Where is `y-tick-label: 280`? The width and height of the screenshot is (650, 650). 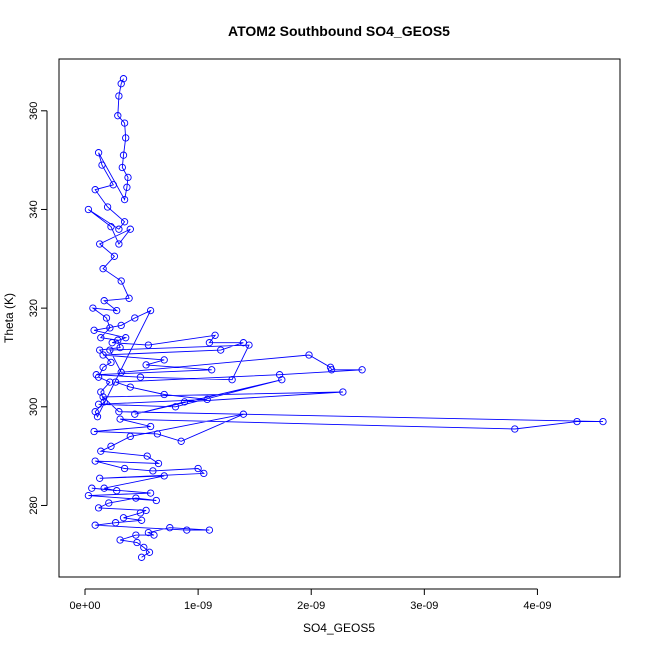
y-tick-label: 280 is located at coordinates (34, 505).